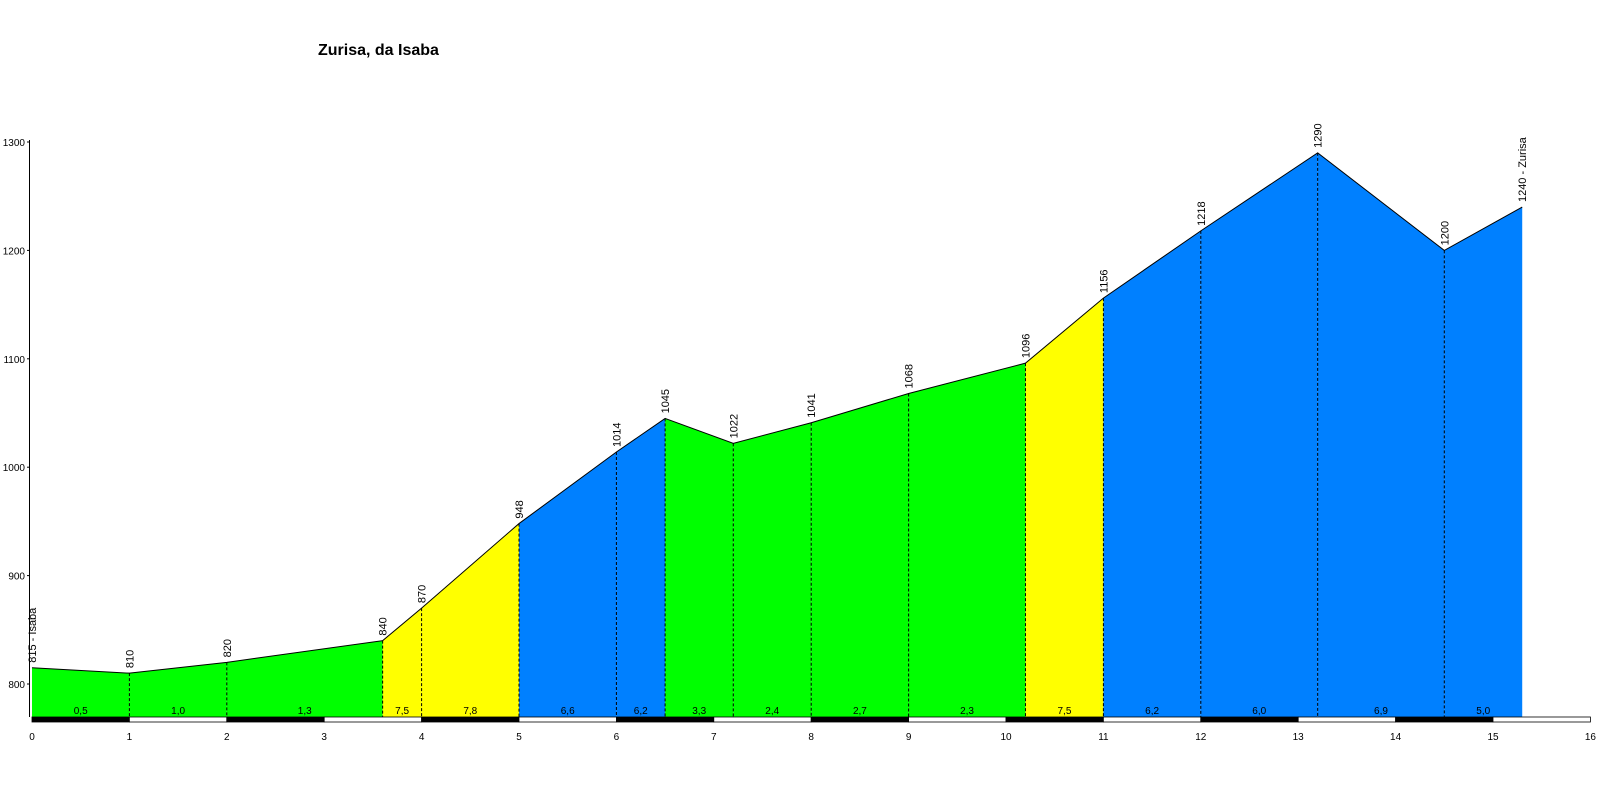 The image size is (1600, 800). Describe the element at coordinates (860, 711) in the screenshot. I see `gradient-label-9: 2,7` at that location.